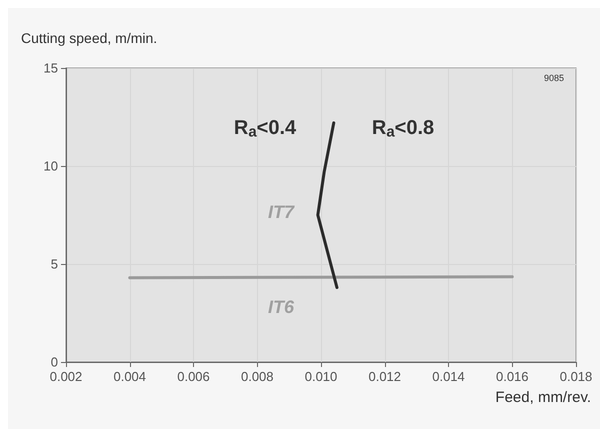 This screenshot has height=437, width=608. I want to click on x-tick-label: 0.016, so click(512, 376).